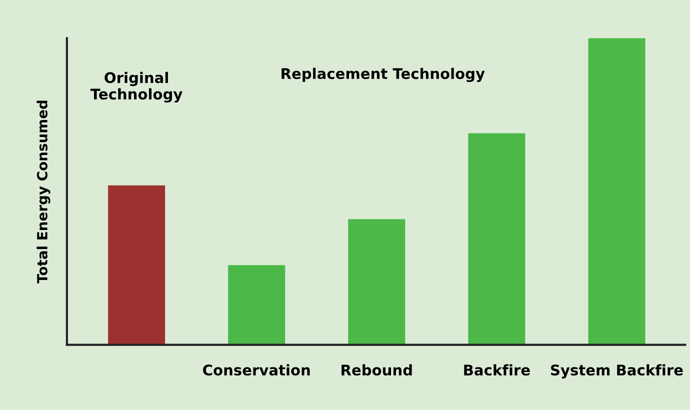 The width and height of the screenshot is (690, 410). I want to click on y-axis-title: Total Energy Consumed, so click(43, 192).